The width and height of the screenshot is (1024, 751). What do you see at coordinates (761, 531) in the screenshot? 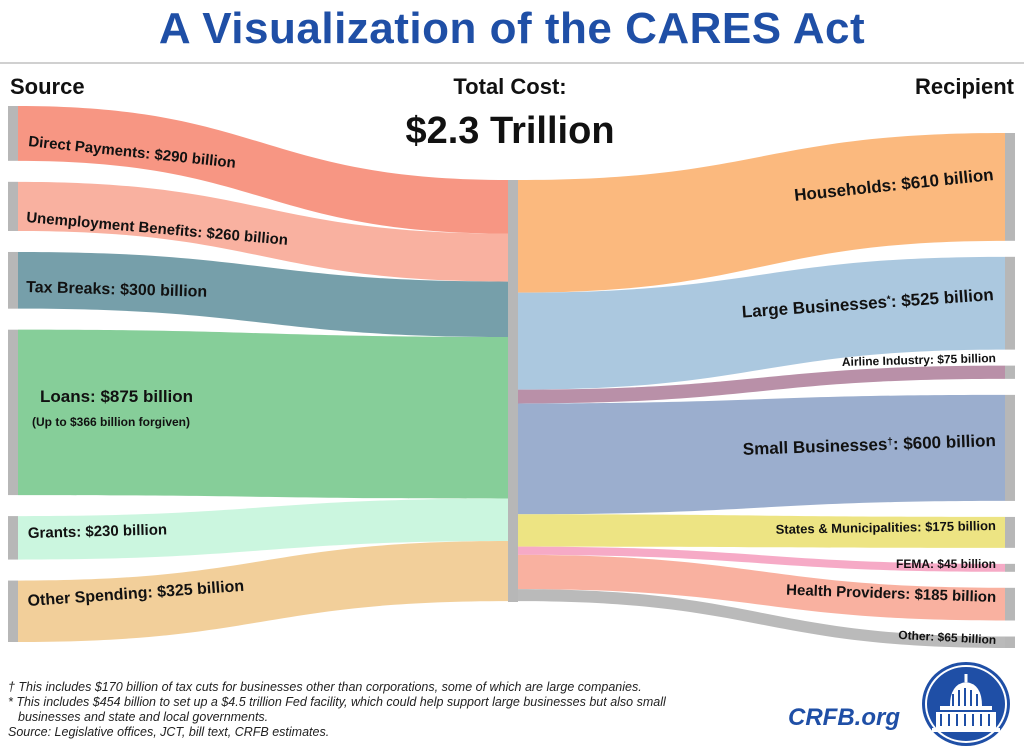
I see `flow-recipient-states-municipalities` at bounding box center [761, 531].